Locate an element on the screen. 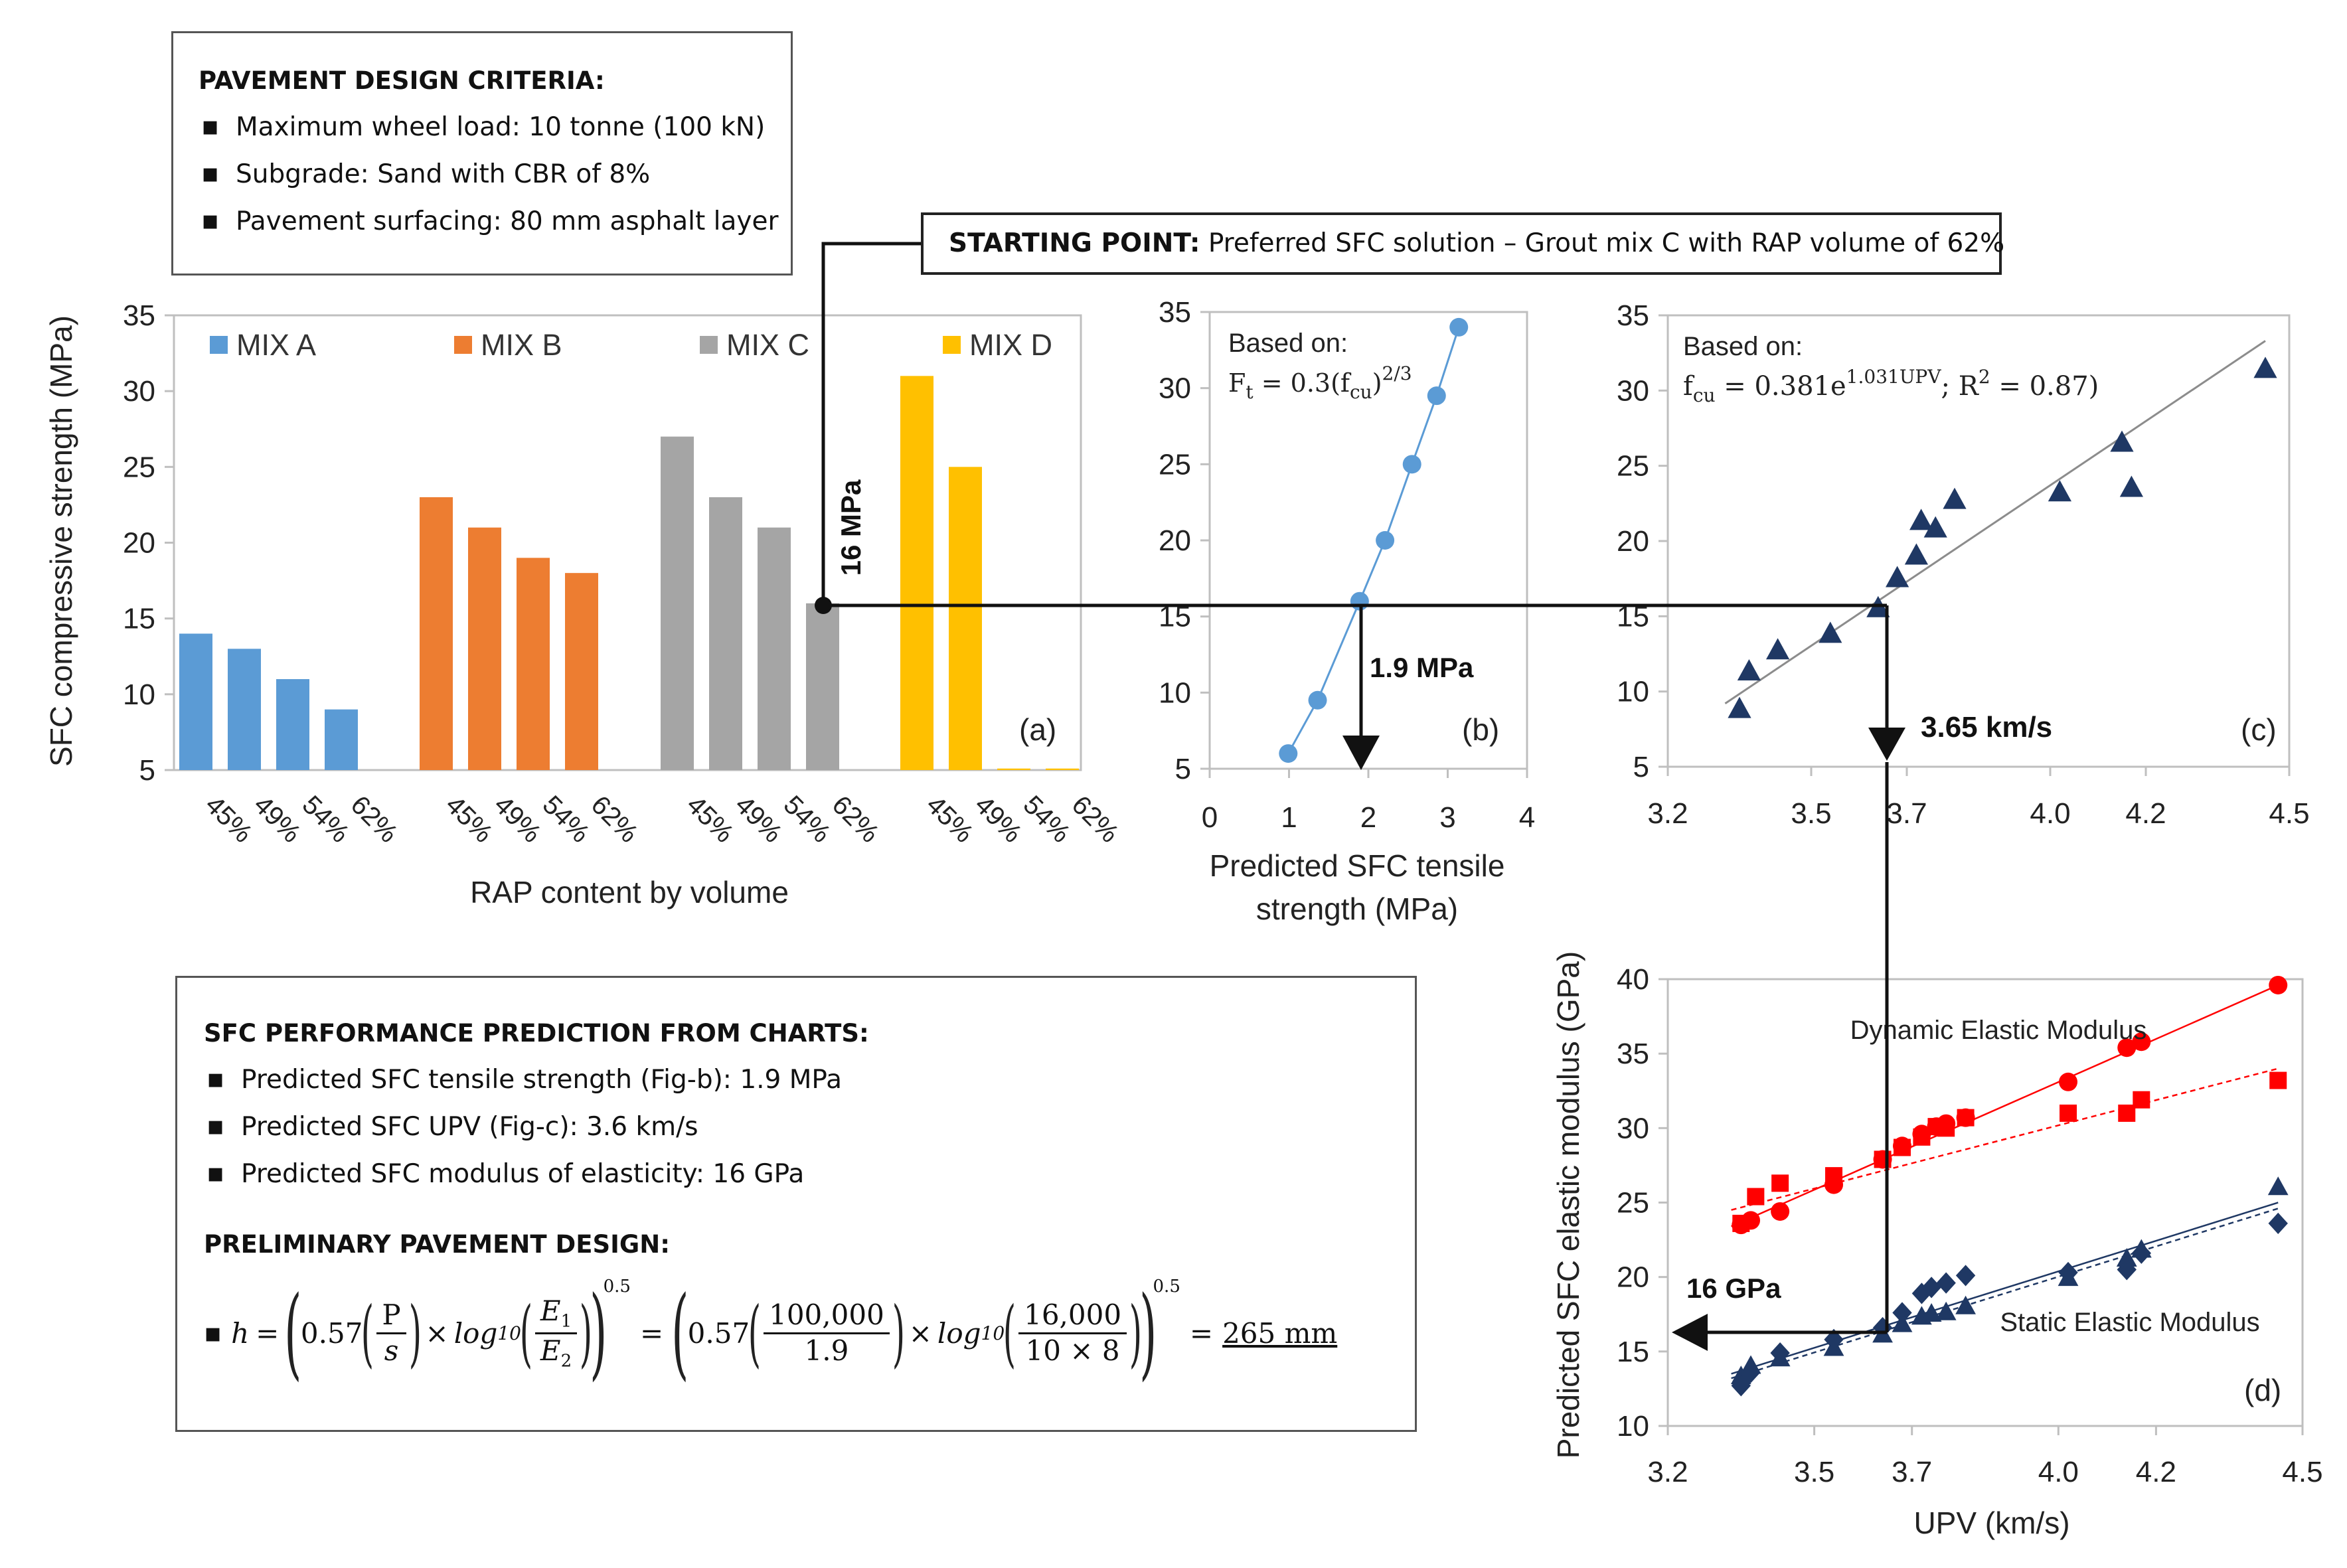  start-dot is located at coordinates (823, 606).